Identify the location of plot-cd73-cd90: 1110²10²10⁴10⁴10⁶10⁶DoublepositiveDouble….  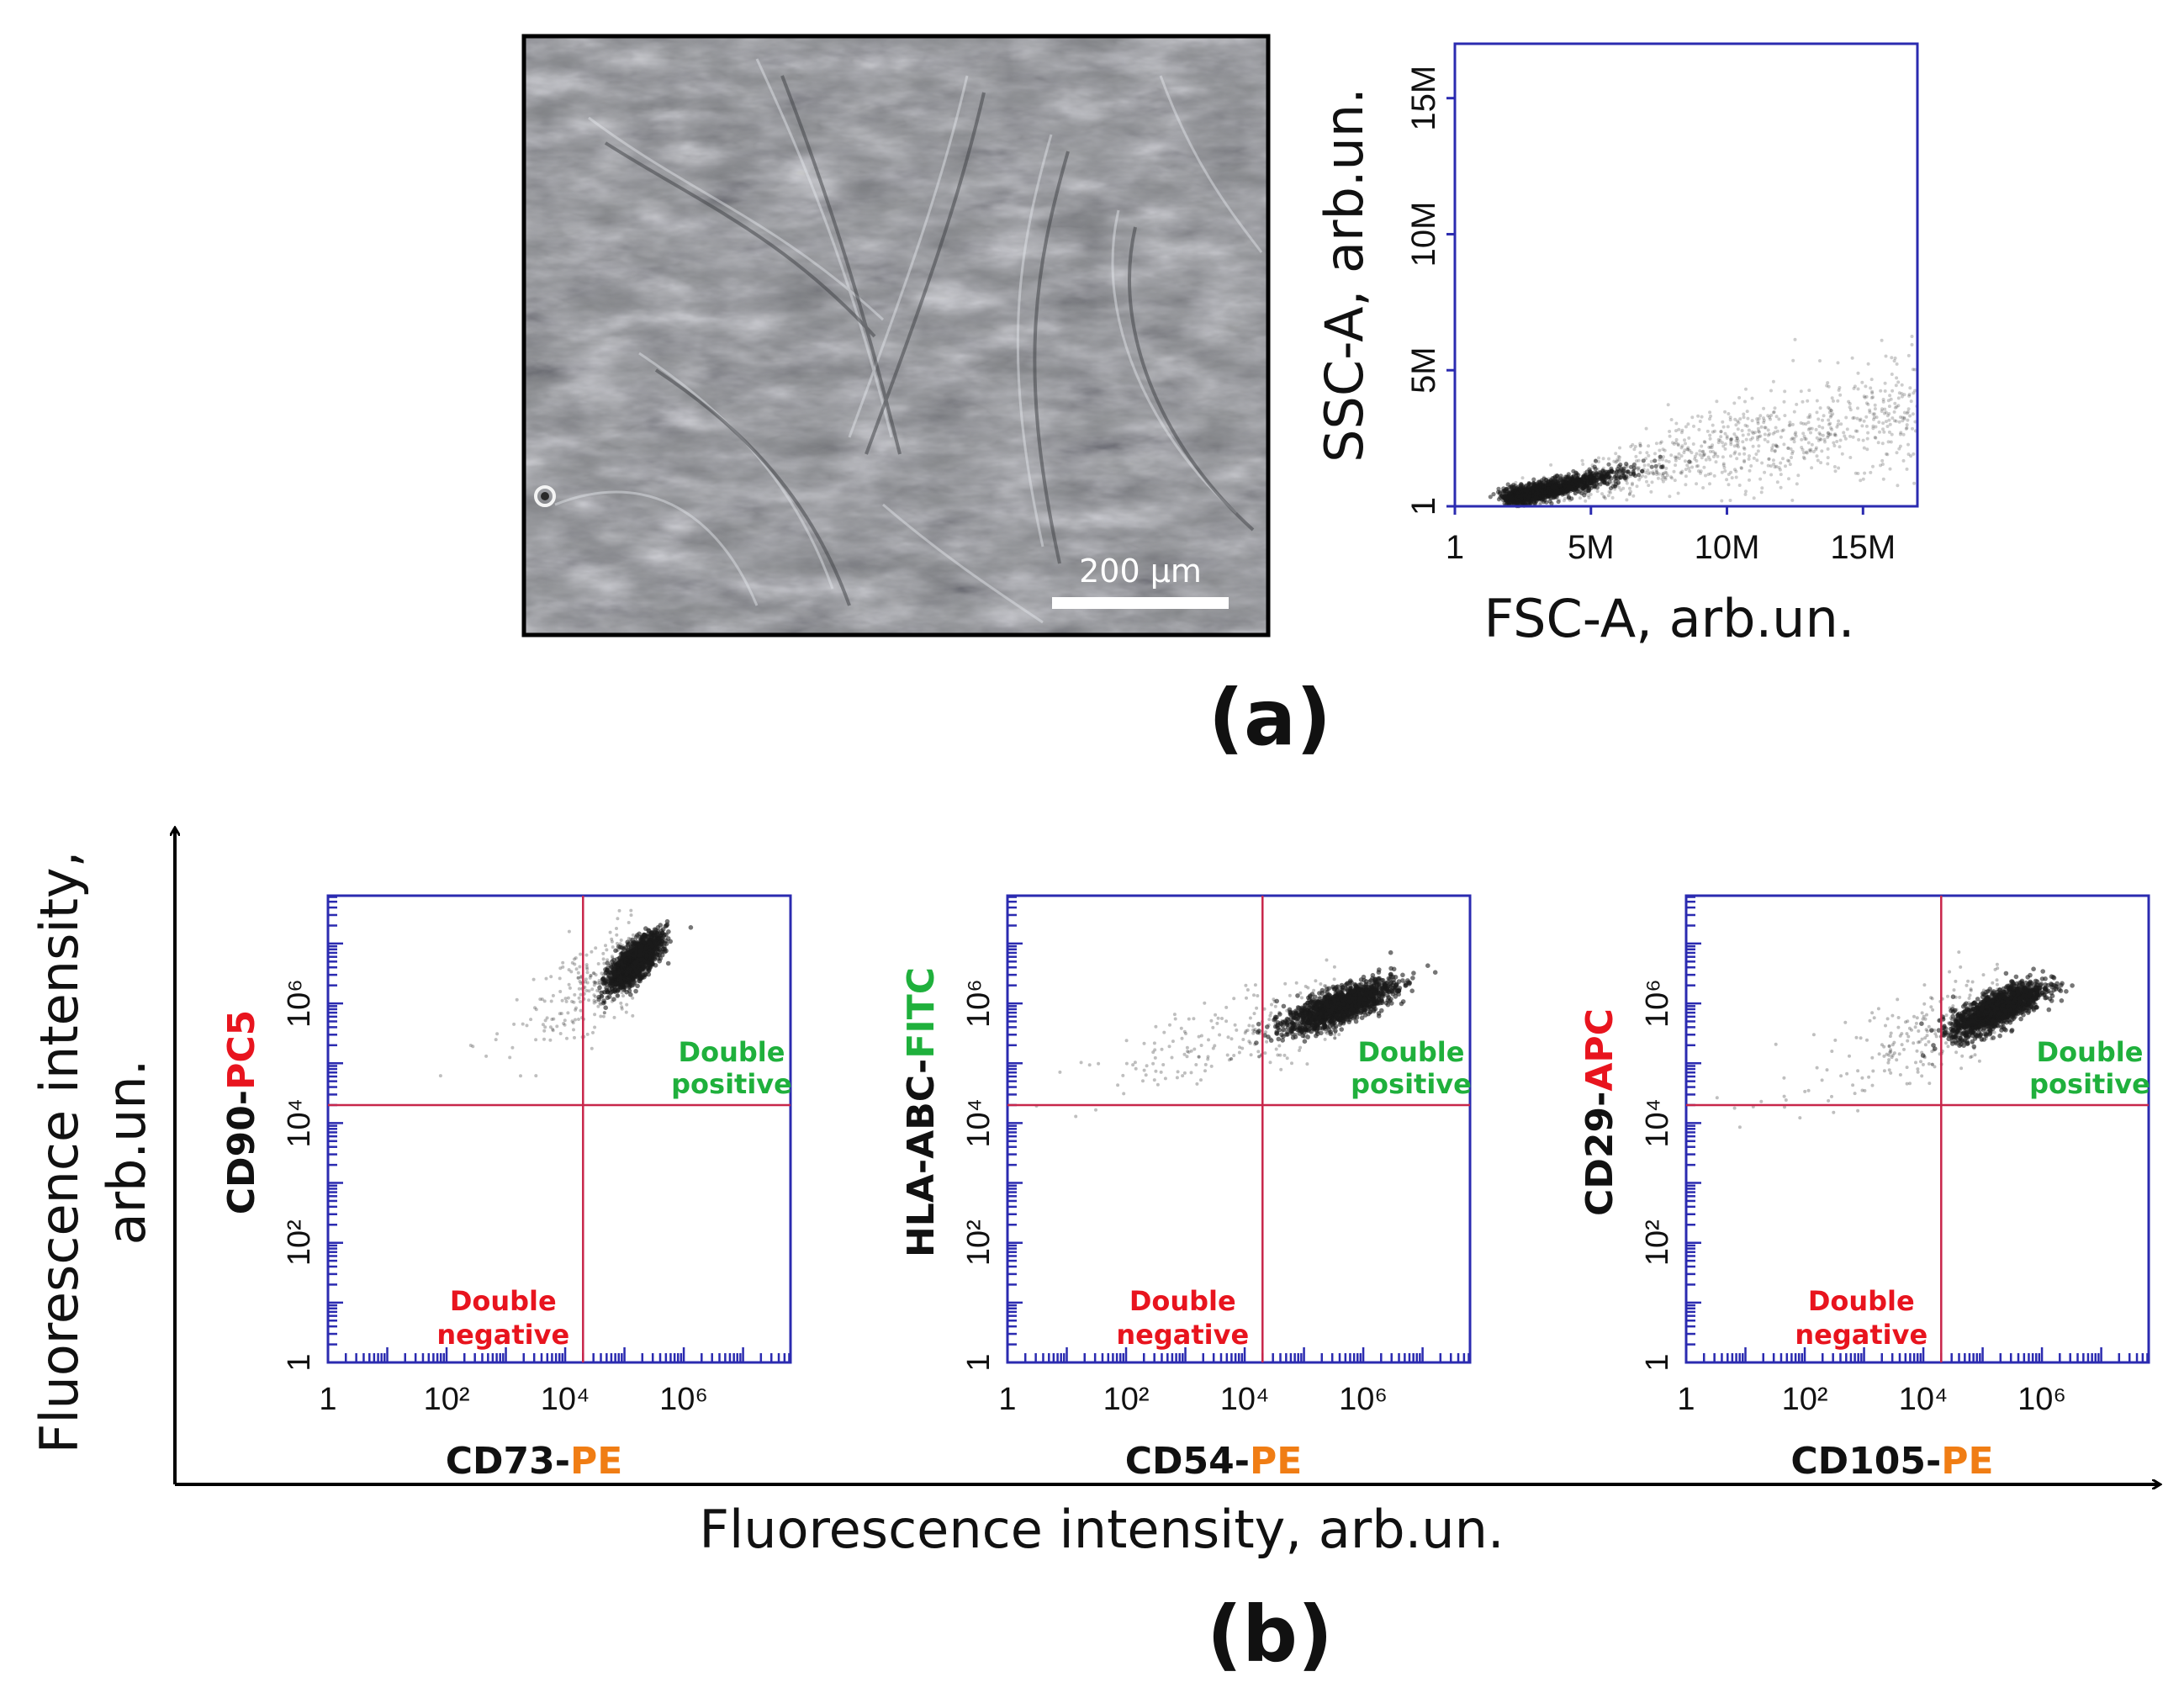
(506, 1188).